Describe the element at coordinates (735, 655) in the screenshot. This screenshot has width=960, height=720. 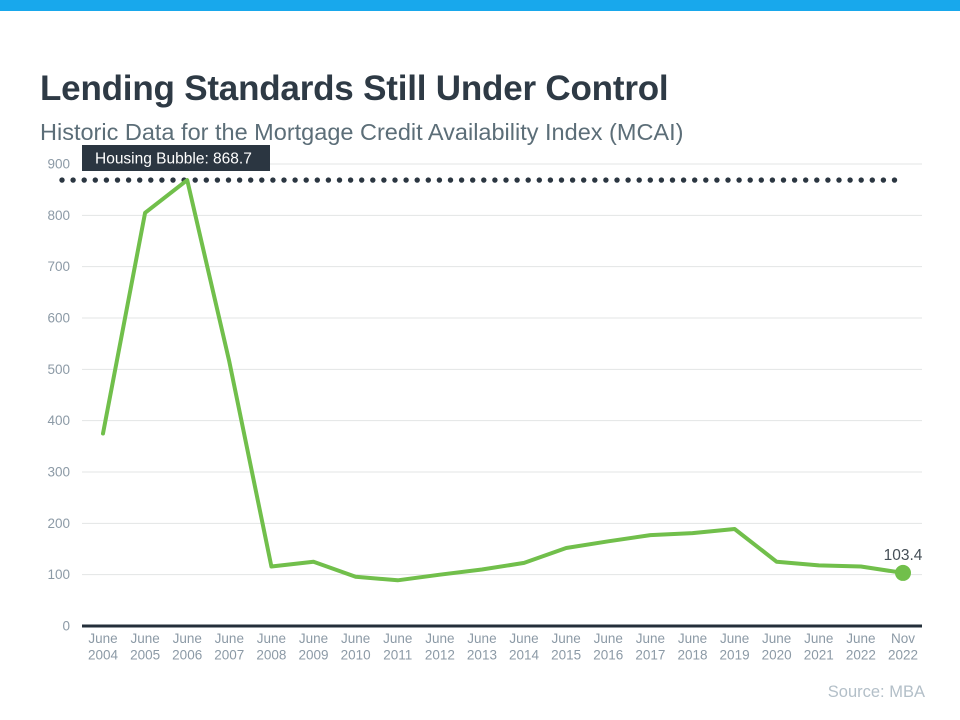
I see `x-tick-label-year: 2019` at that location.